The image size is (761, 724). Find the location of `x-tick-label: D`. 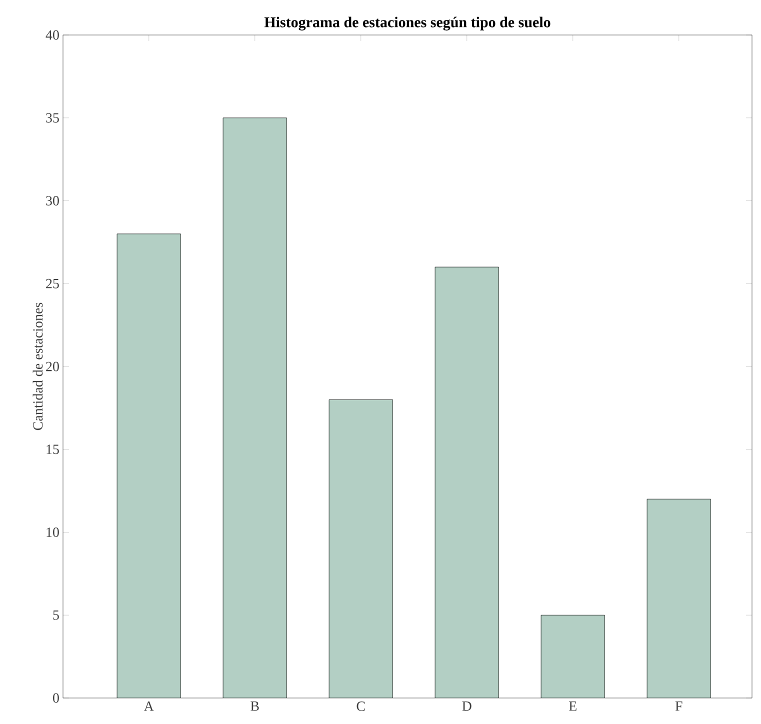

x-tick-label: D is located at coordinates (467, 706).